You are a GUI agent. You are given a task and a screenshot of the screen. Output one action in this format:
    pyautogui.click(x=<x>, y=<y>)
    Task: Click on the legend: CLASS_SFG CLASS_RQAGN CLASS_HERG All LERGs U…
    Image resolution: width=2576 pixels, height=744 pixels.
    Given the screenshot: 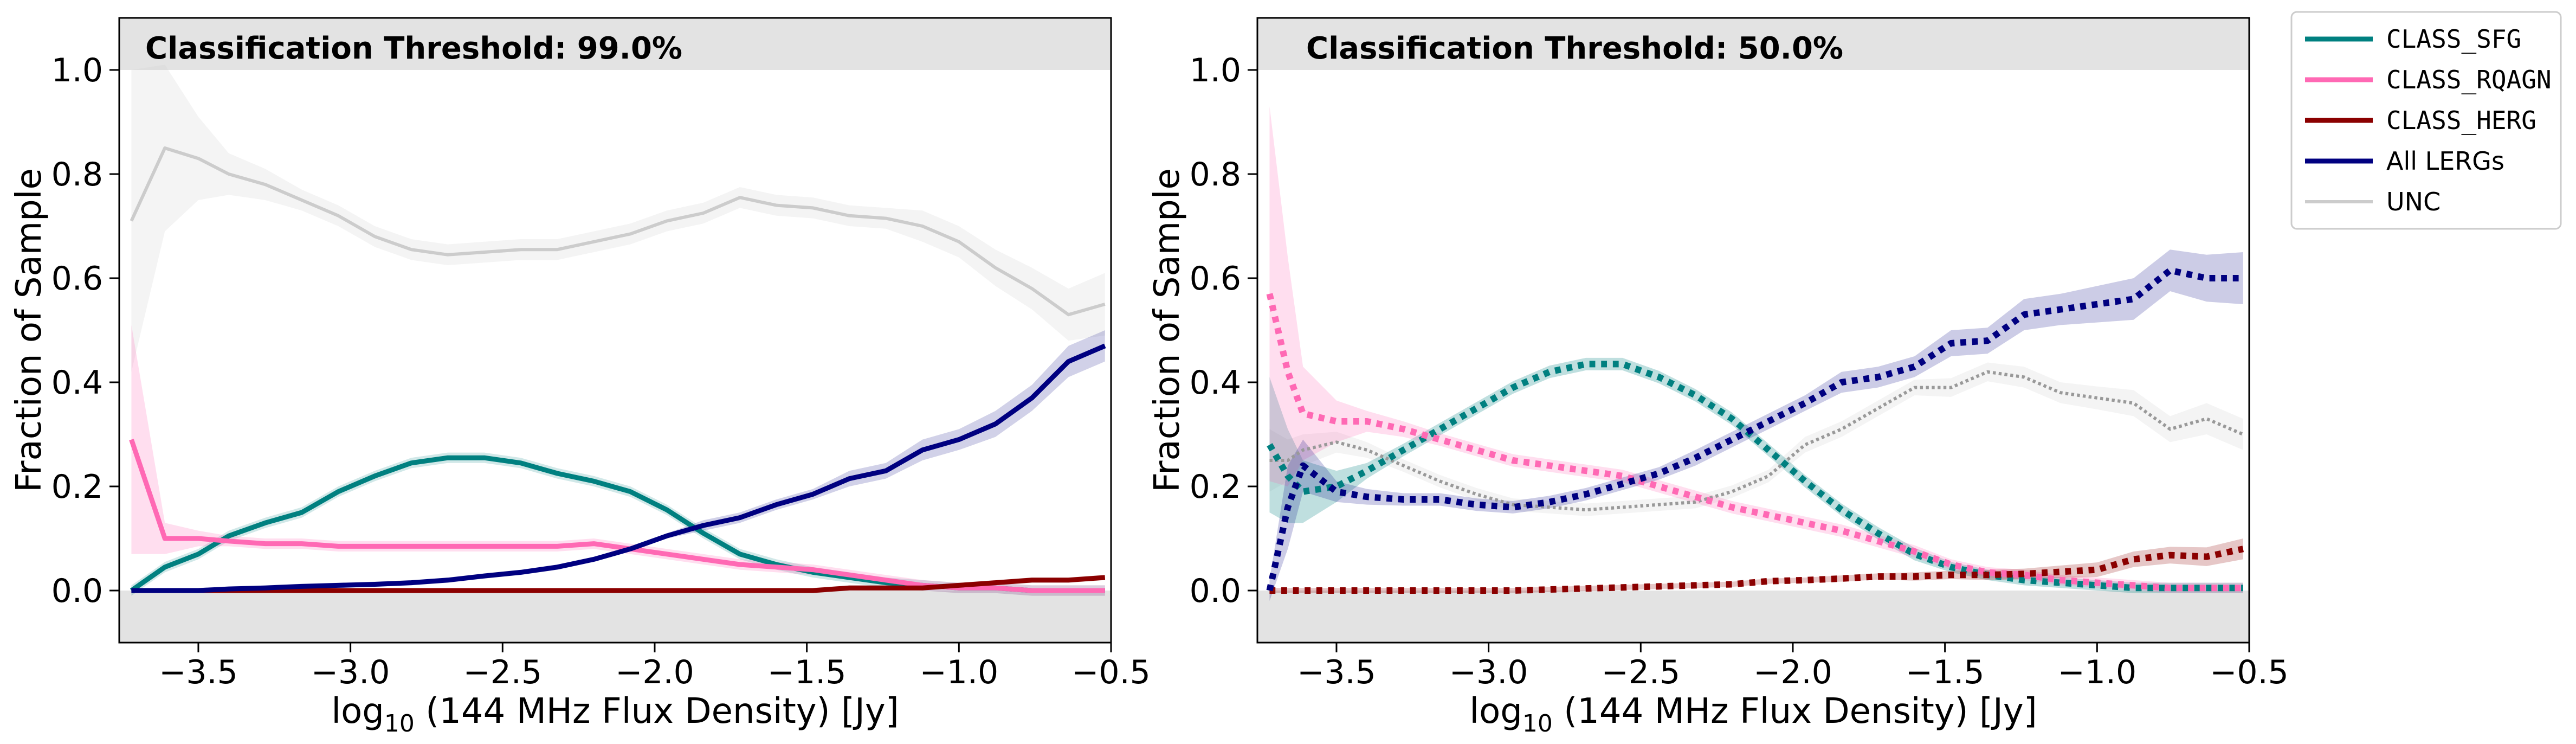 What is the action you would take?
    pyautogui.click(x=2426, y=120)
    